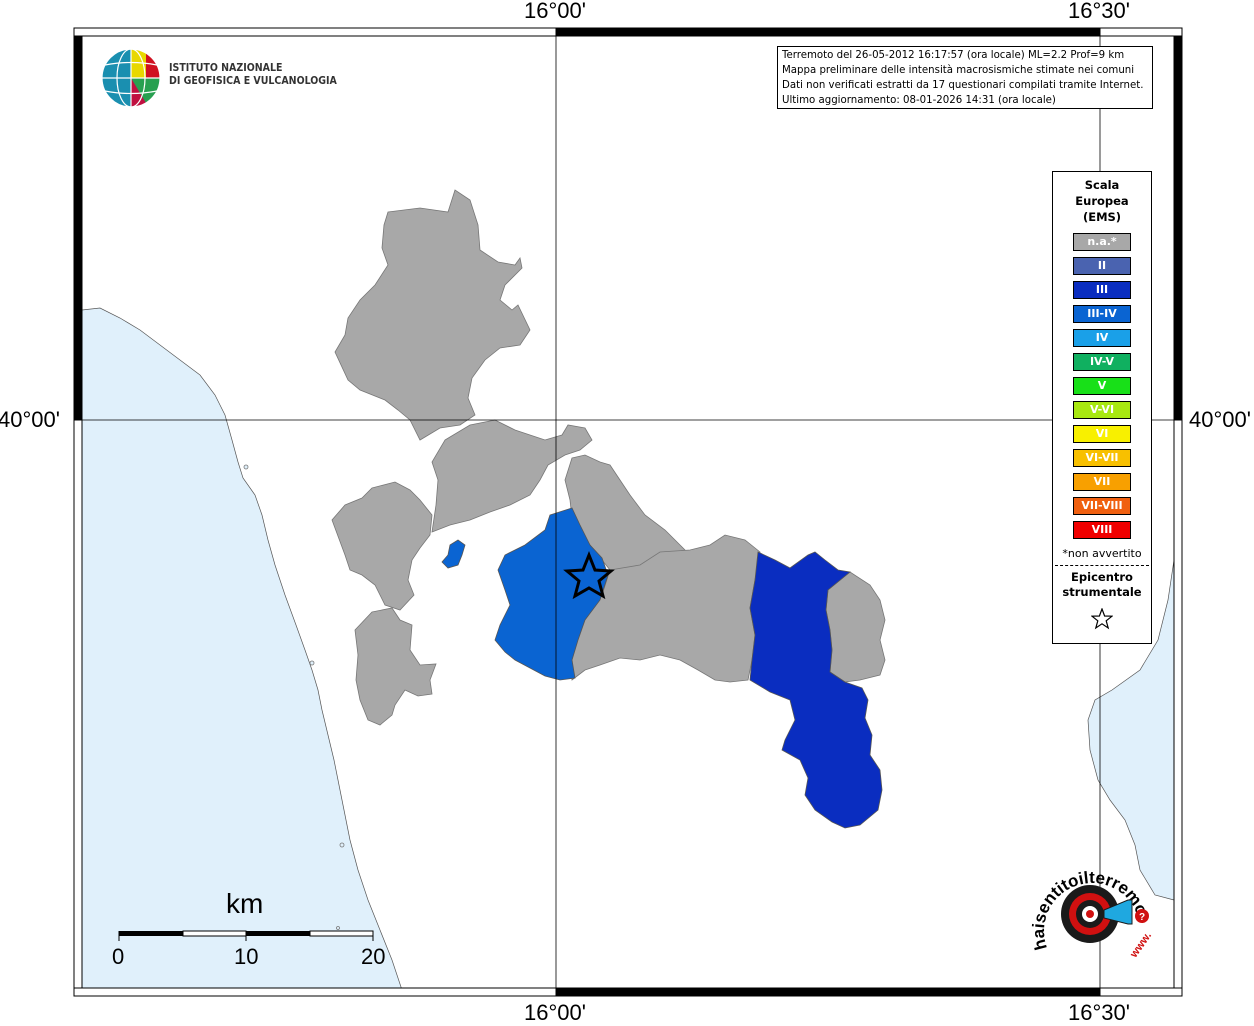 This screenshot has height=1026, width=1254. Describe the element at coordinates (1102, 242) in the screenshot. I see `legend-item: n.a.*` at that location.